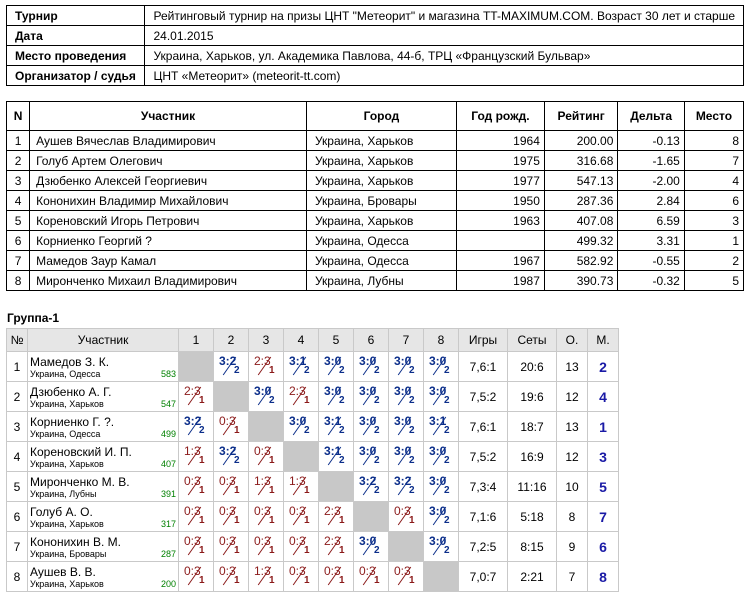 The height and width of the screenshot is (602, 750). I want to click on participant-name: Миронченко Михаил Владимирович, so click(168, 280).